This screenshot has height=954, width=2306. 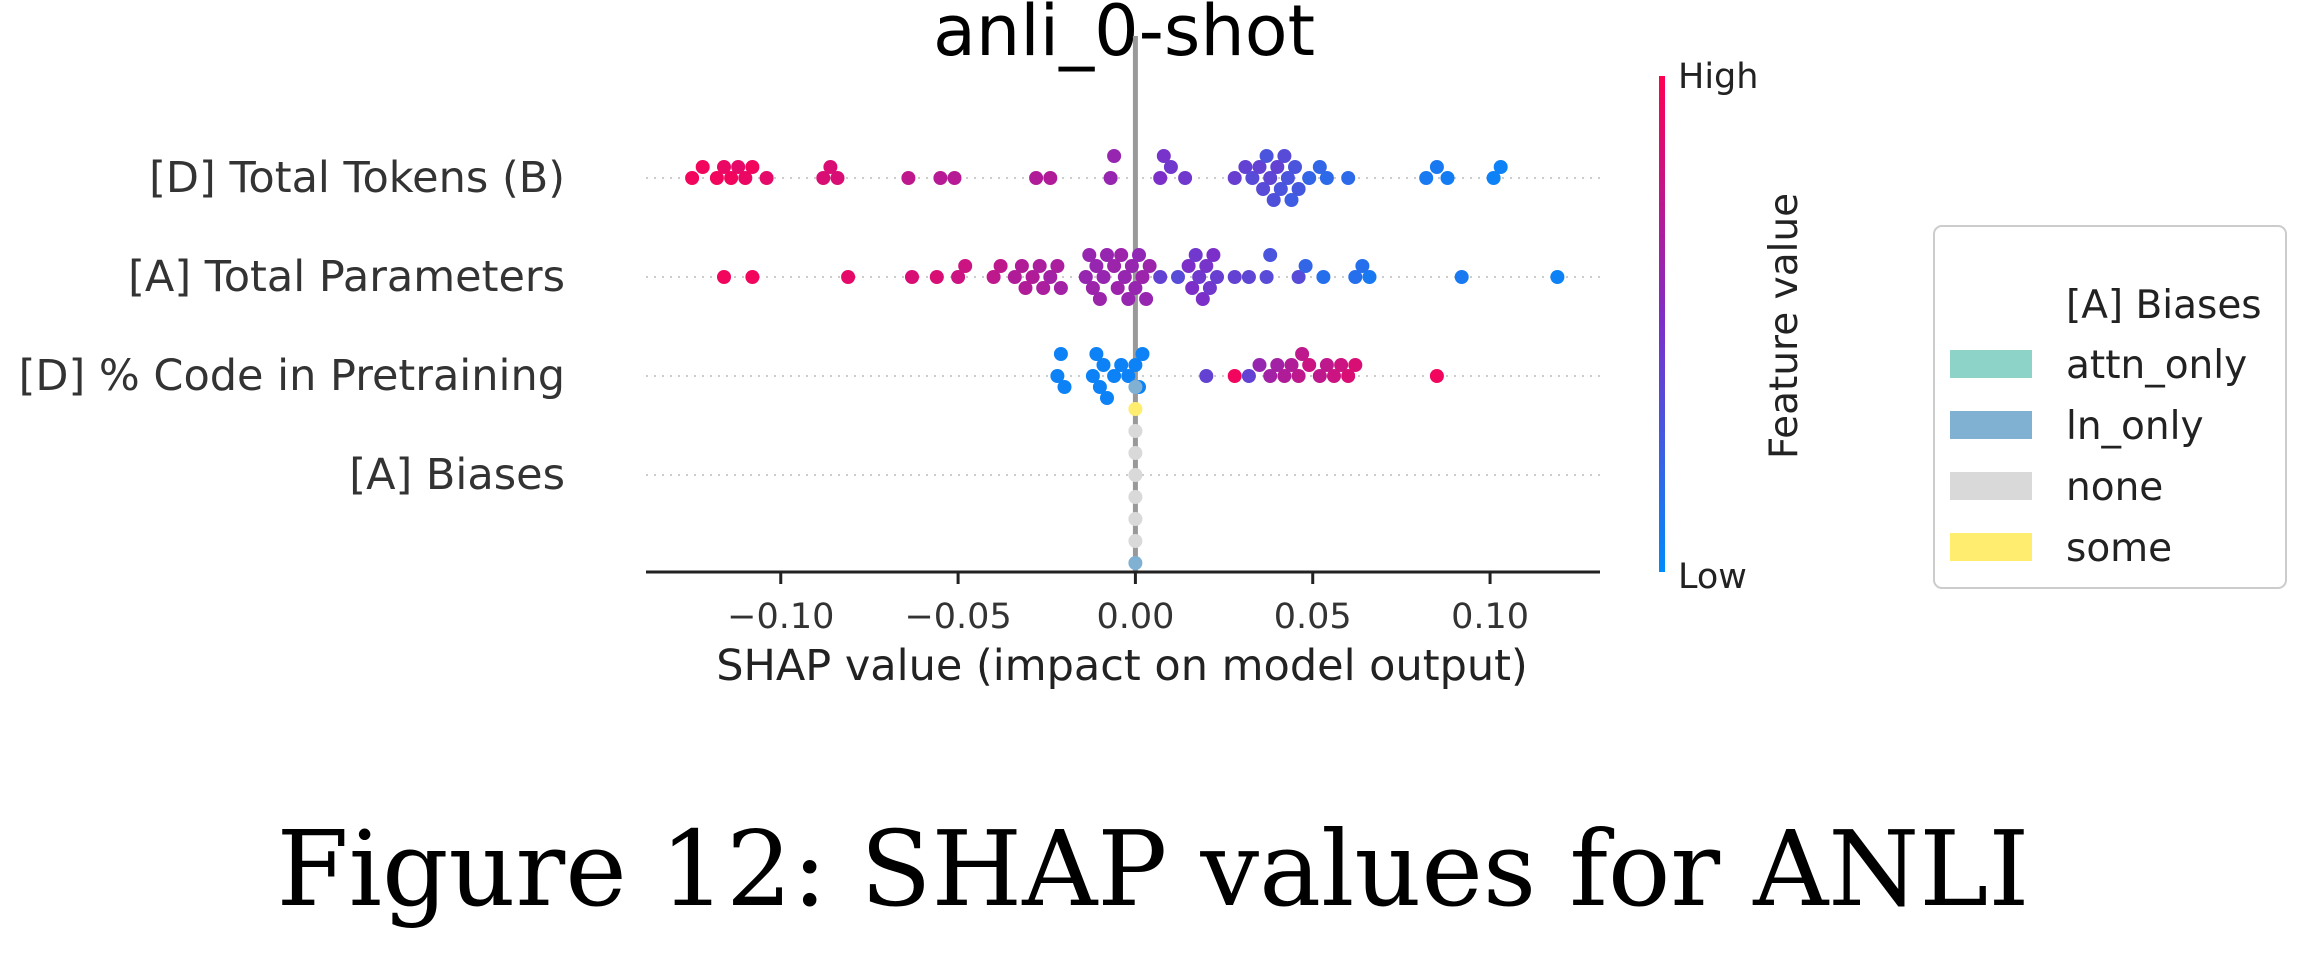 What do you see at coordinates (1313, 617) in the screenshot?
I see `x-tick-label: 0.05` at bounding box center [1313, 617].